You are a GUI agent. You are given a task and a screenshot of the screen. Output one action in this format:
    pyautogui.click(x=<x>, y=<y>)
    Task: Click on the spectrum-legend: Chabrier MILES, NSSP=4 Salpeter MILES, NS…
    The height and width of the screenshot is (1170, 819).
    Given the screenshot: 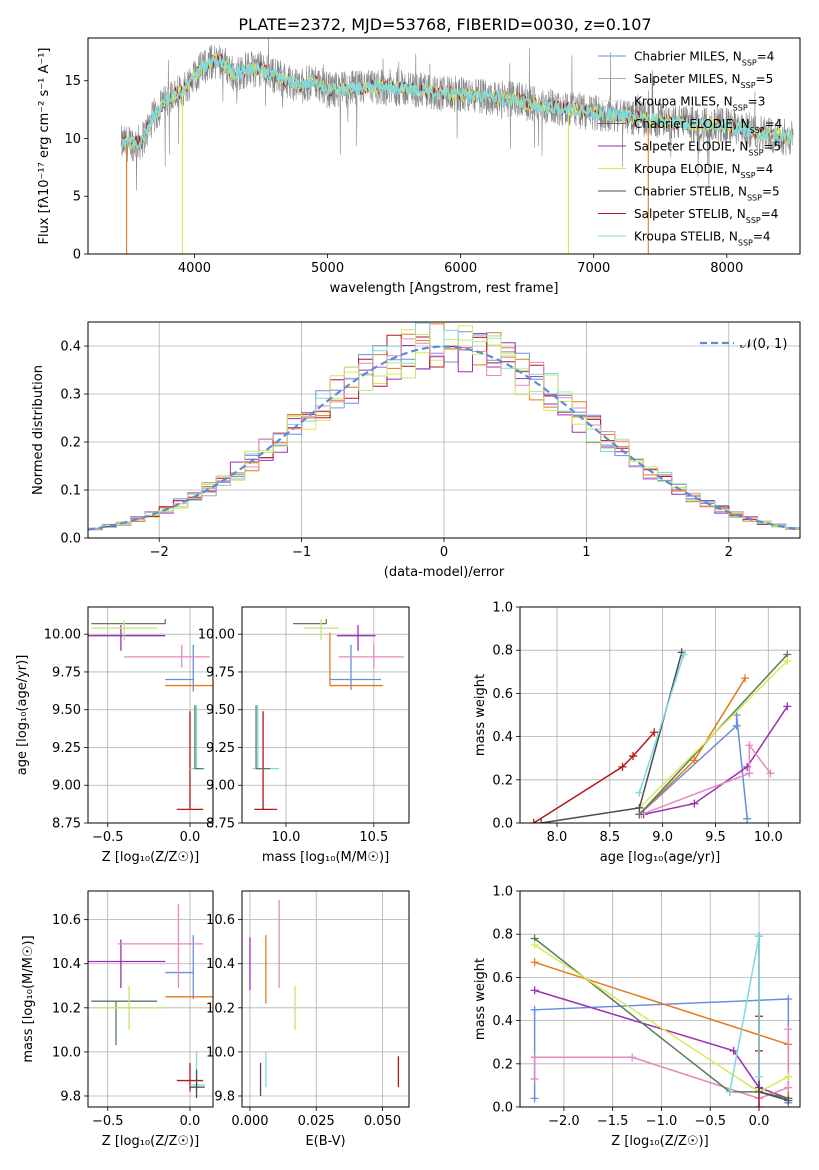 What is the action you would take?
    pyautogui.click(x=690, y=148)
    